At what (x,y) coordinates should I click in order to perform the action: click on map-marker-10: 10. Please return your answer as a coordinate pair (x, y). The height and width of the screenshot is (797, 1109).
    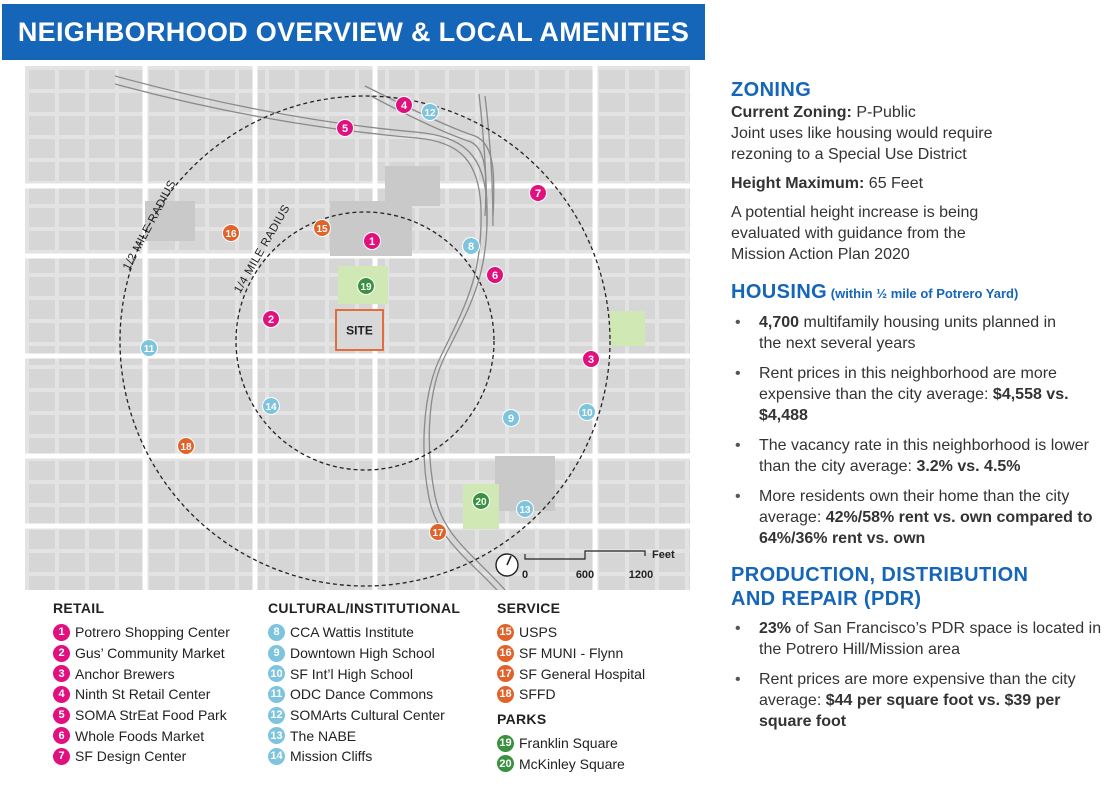
    Looking at the image, I should click on (587, 412).